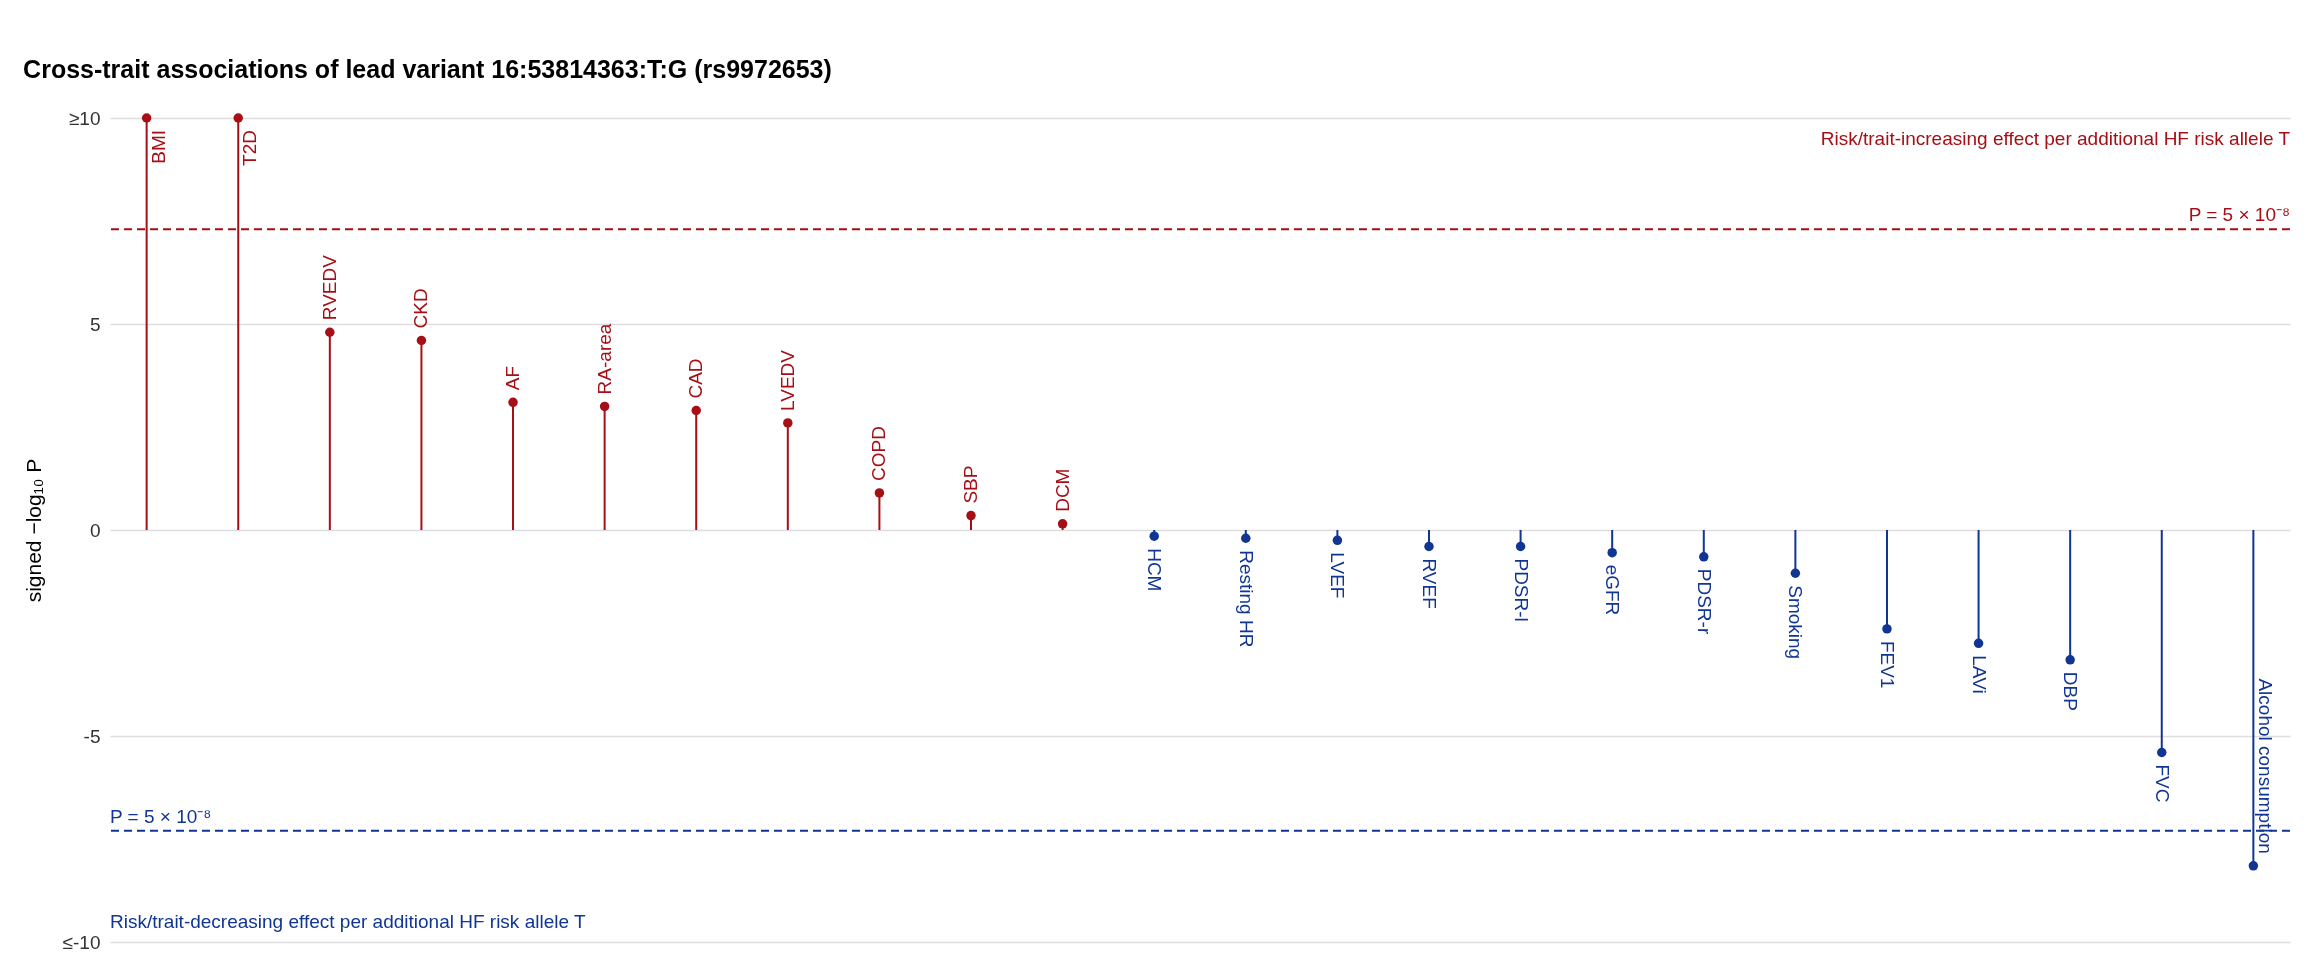 This screenshot has height=960, width=2304. Describe the element at coordinates (2055, 138) in the screenshot. I see `annotation: Risk/trait-increasing effect per additional HF risk allele T` at that location.